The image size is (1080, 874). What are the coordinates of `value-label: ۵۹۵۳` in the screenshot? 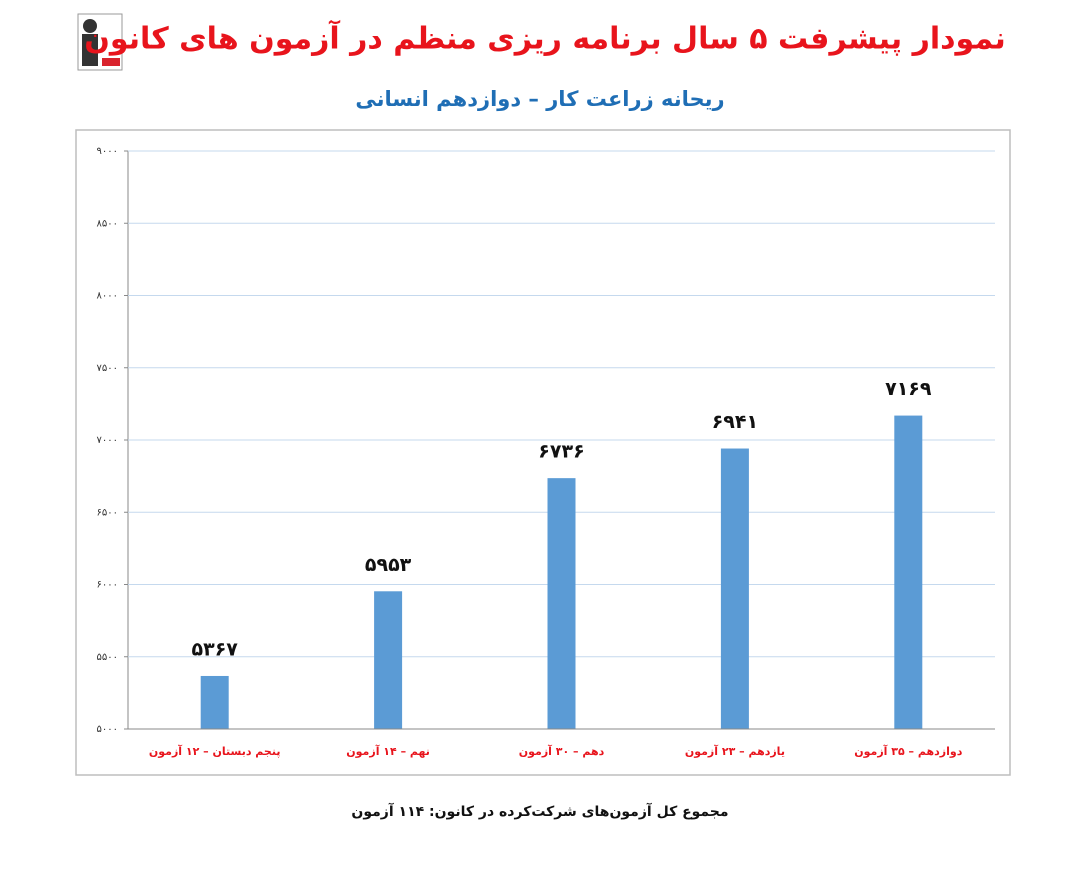 It's located at (388, 565).